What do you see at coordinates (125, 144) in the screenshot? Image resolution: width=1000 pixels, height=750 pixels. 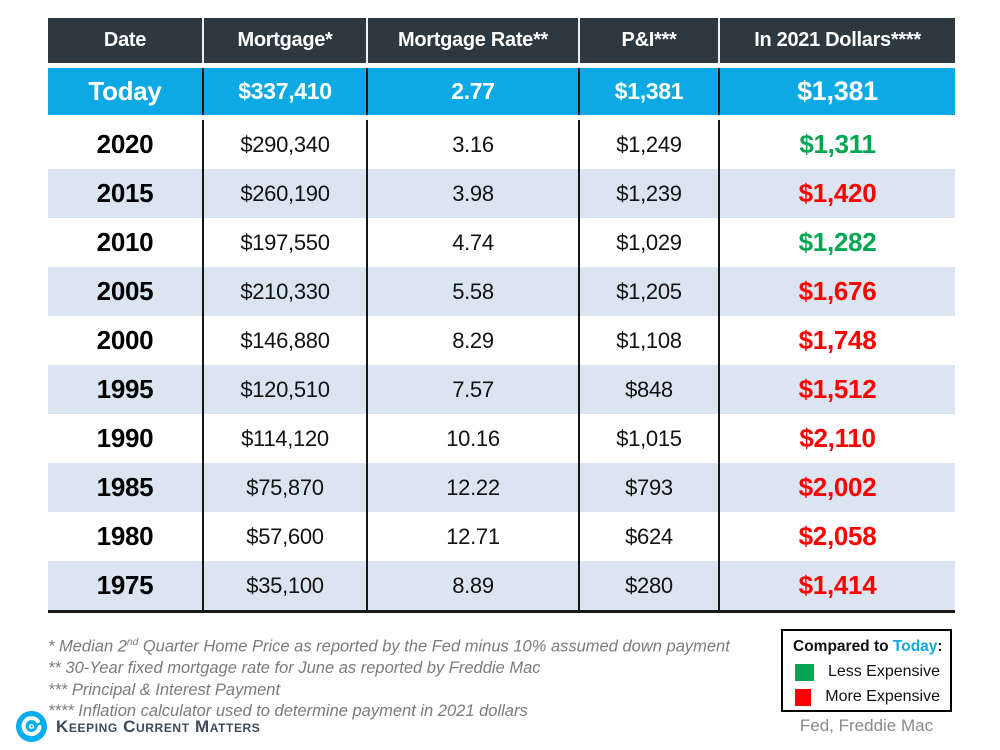 I see `cell-date: 2020` at bounding box center [125, 144].